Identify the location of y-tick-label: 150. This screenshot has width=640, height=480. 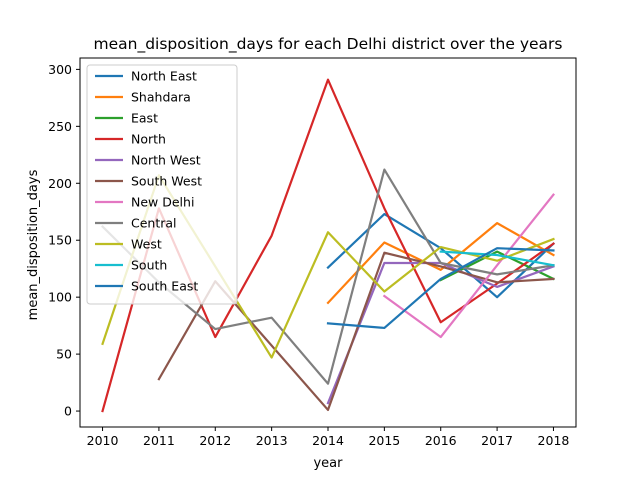
(60, 240).